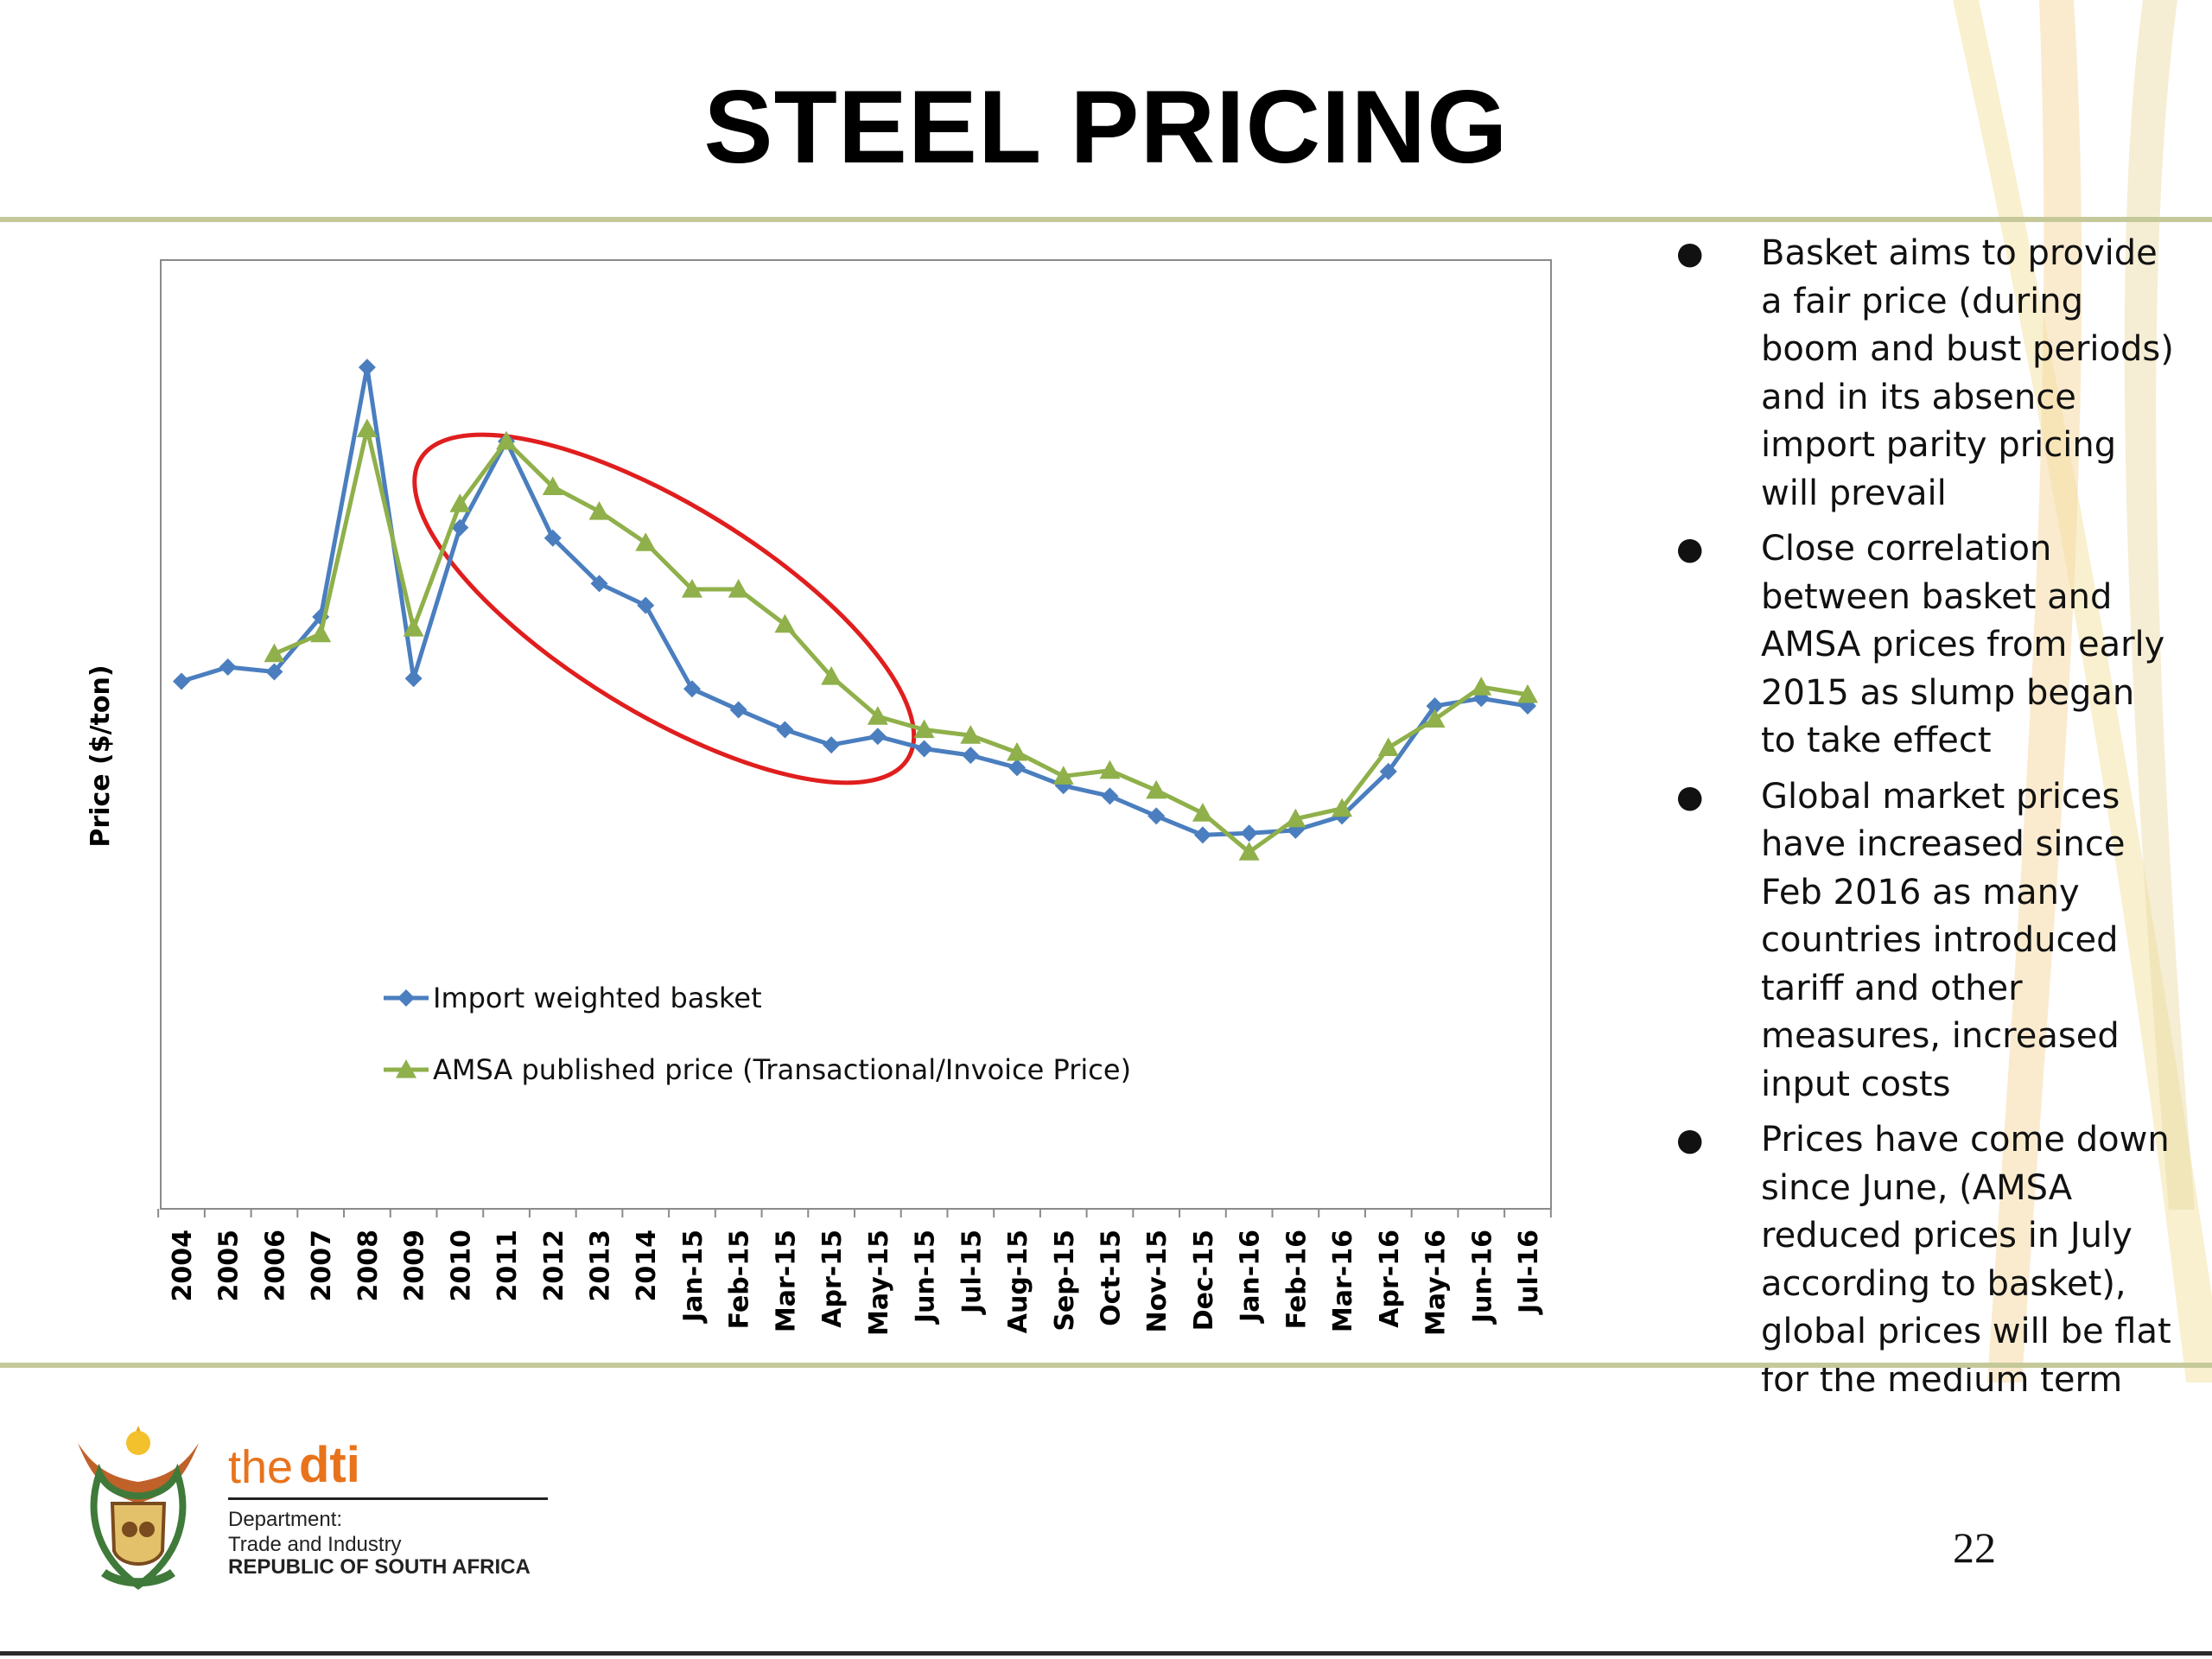 Image resolution: width=2212 pixels, height=1659 pixels. Describe the element at coordinates (1482, 1277) in the screenshot. I see `x-tick-label: Jun-16` at that location.